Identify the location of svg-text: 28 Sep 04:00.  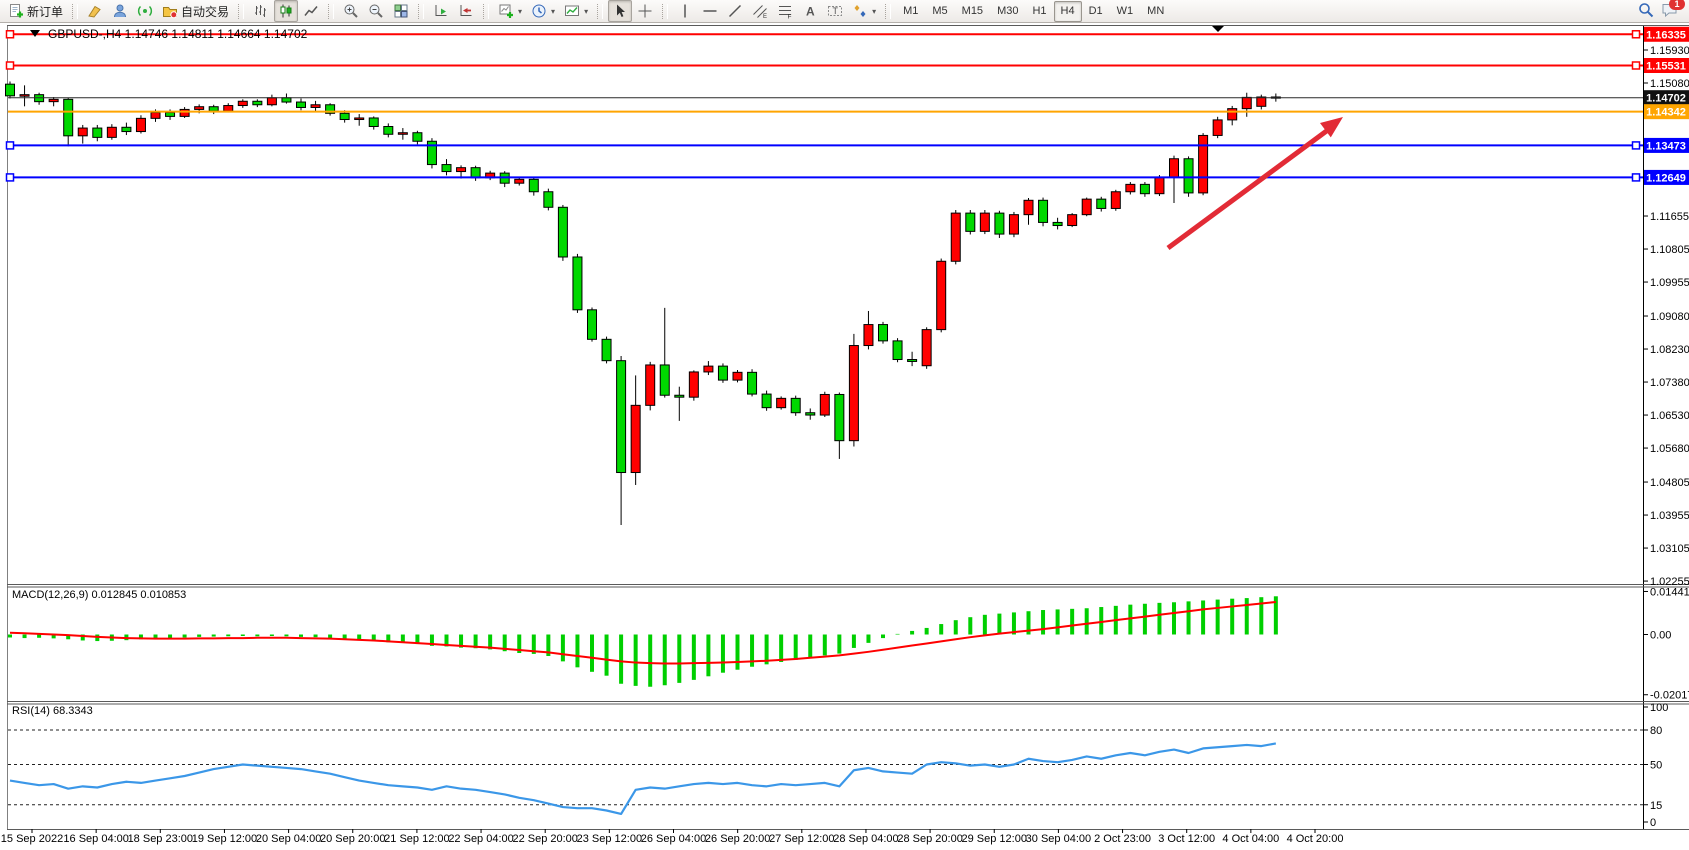
(865, 839).